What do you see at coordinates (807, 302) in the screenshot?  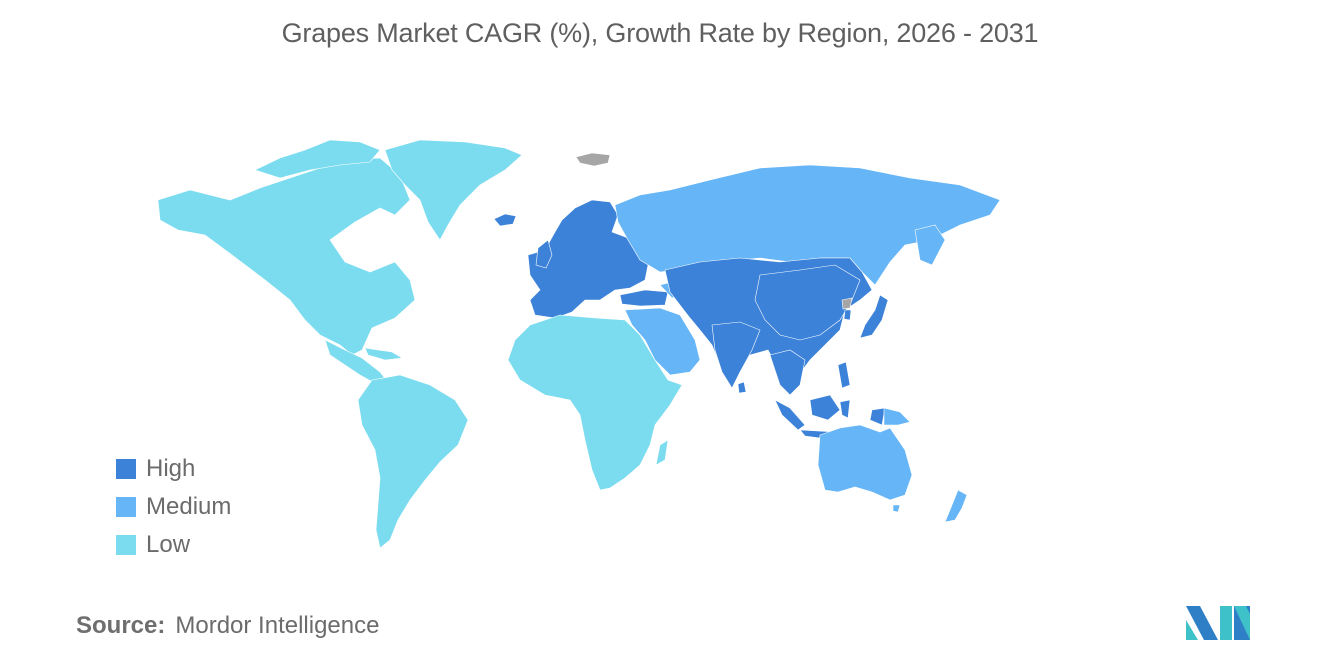 I see `region-china` at bounding box center [807, 302].